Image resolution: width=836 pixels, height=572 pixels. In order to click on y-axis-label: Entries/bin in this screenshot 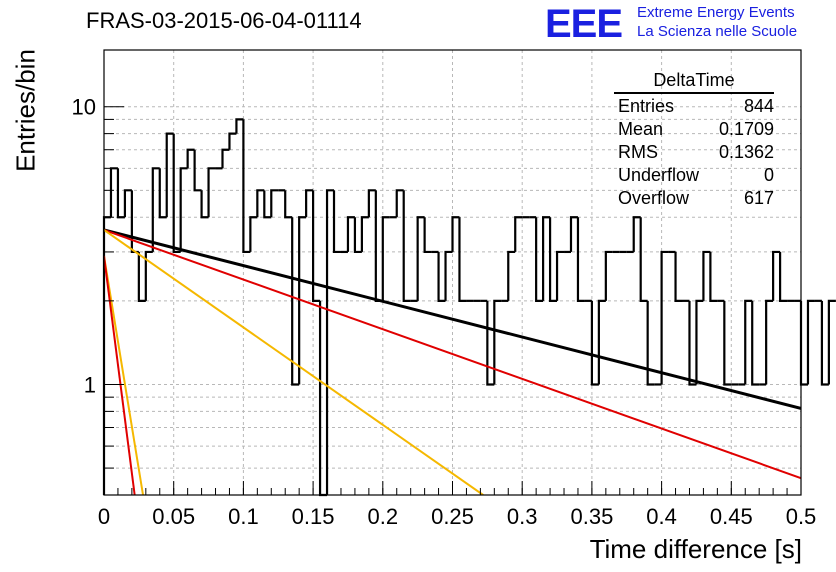, I will do `click(25, 110)`.